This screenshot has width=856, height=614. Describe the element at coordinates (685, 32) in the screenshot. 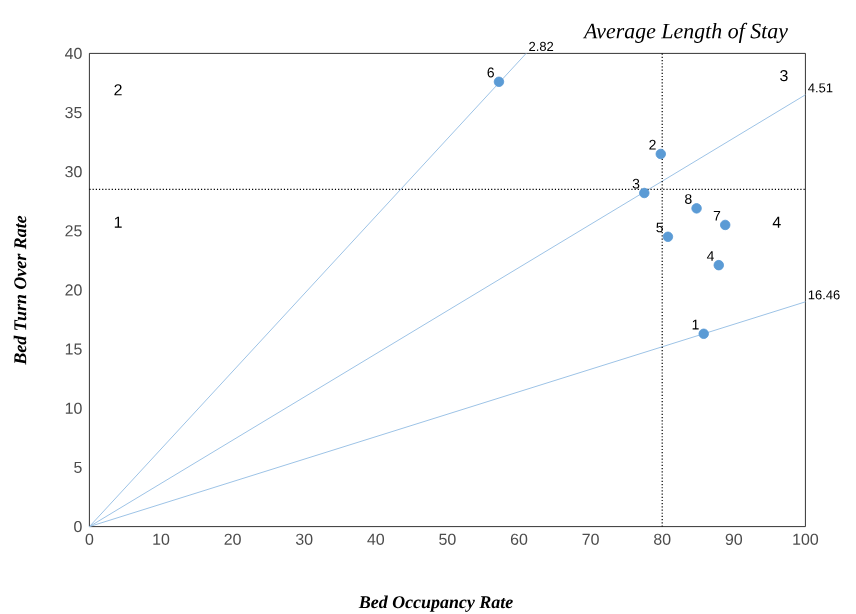

I see `chart-title: Average Length of Stay` at that location.